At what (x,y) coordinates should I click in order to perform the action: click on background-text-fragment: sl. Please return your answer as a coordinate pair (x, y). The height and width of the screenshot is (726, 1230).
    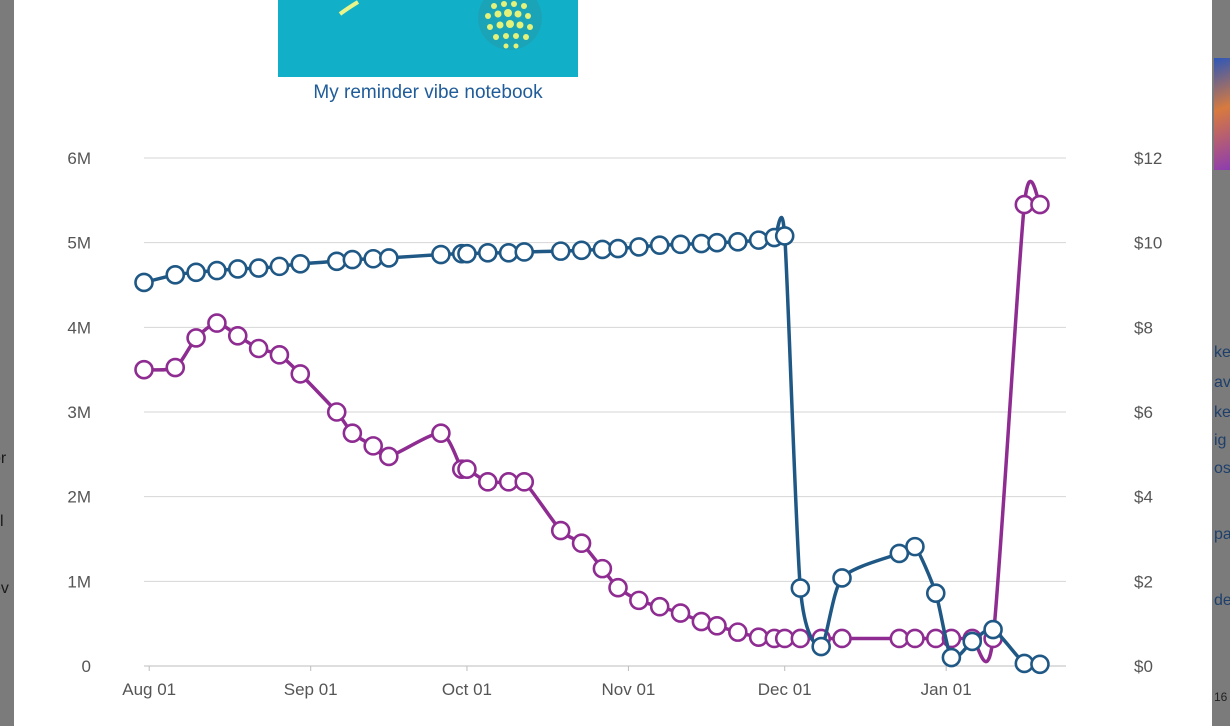
    Looking at the image, I should click on (2, 521).